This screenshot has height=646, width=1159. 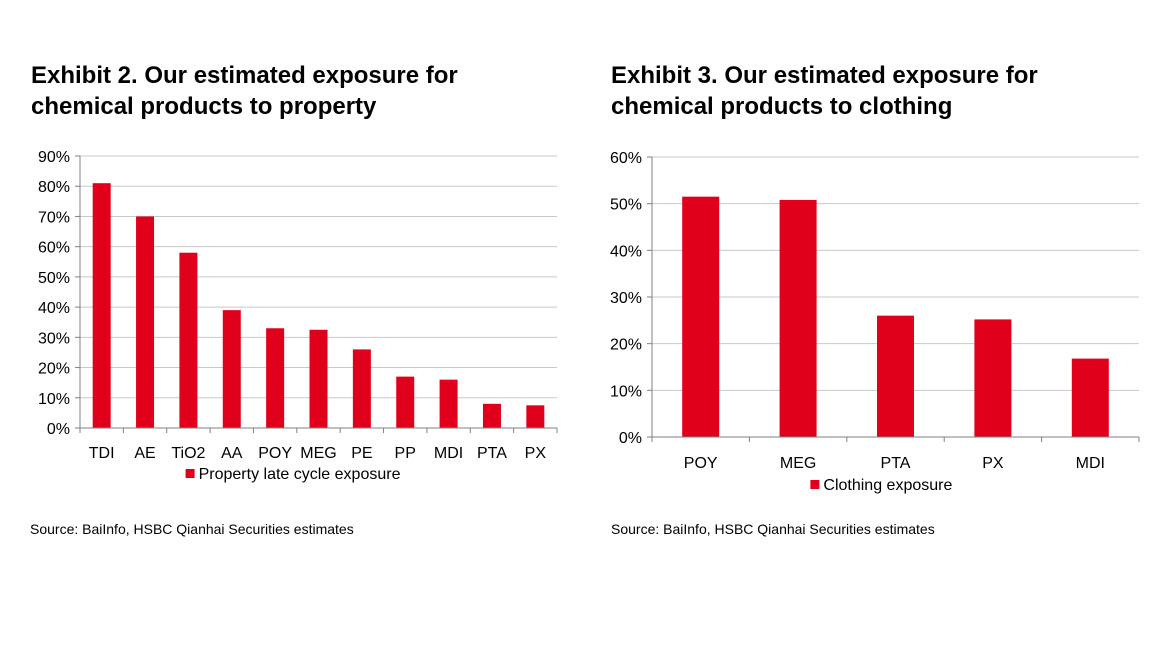 What do you see at coordinates (144, 453) in the screenshot?
I see `x-tick-label: AE` at bounding box center [144, 453].